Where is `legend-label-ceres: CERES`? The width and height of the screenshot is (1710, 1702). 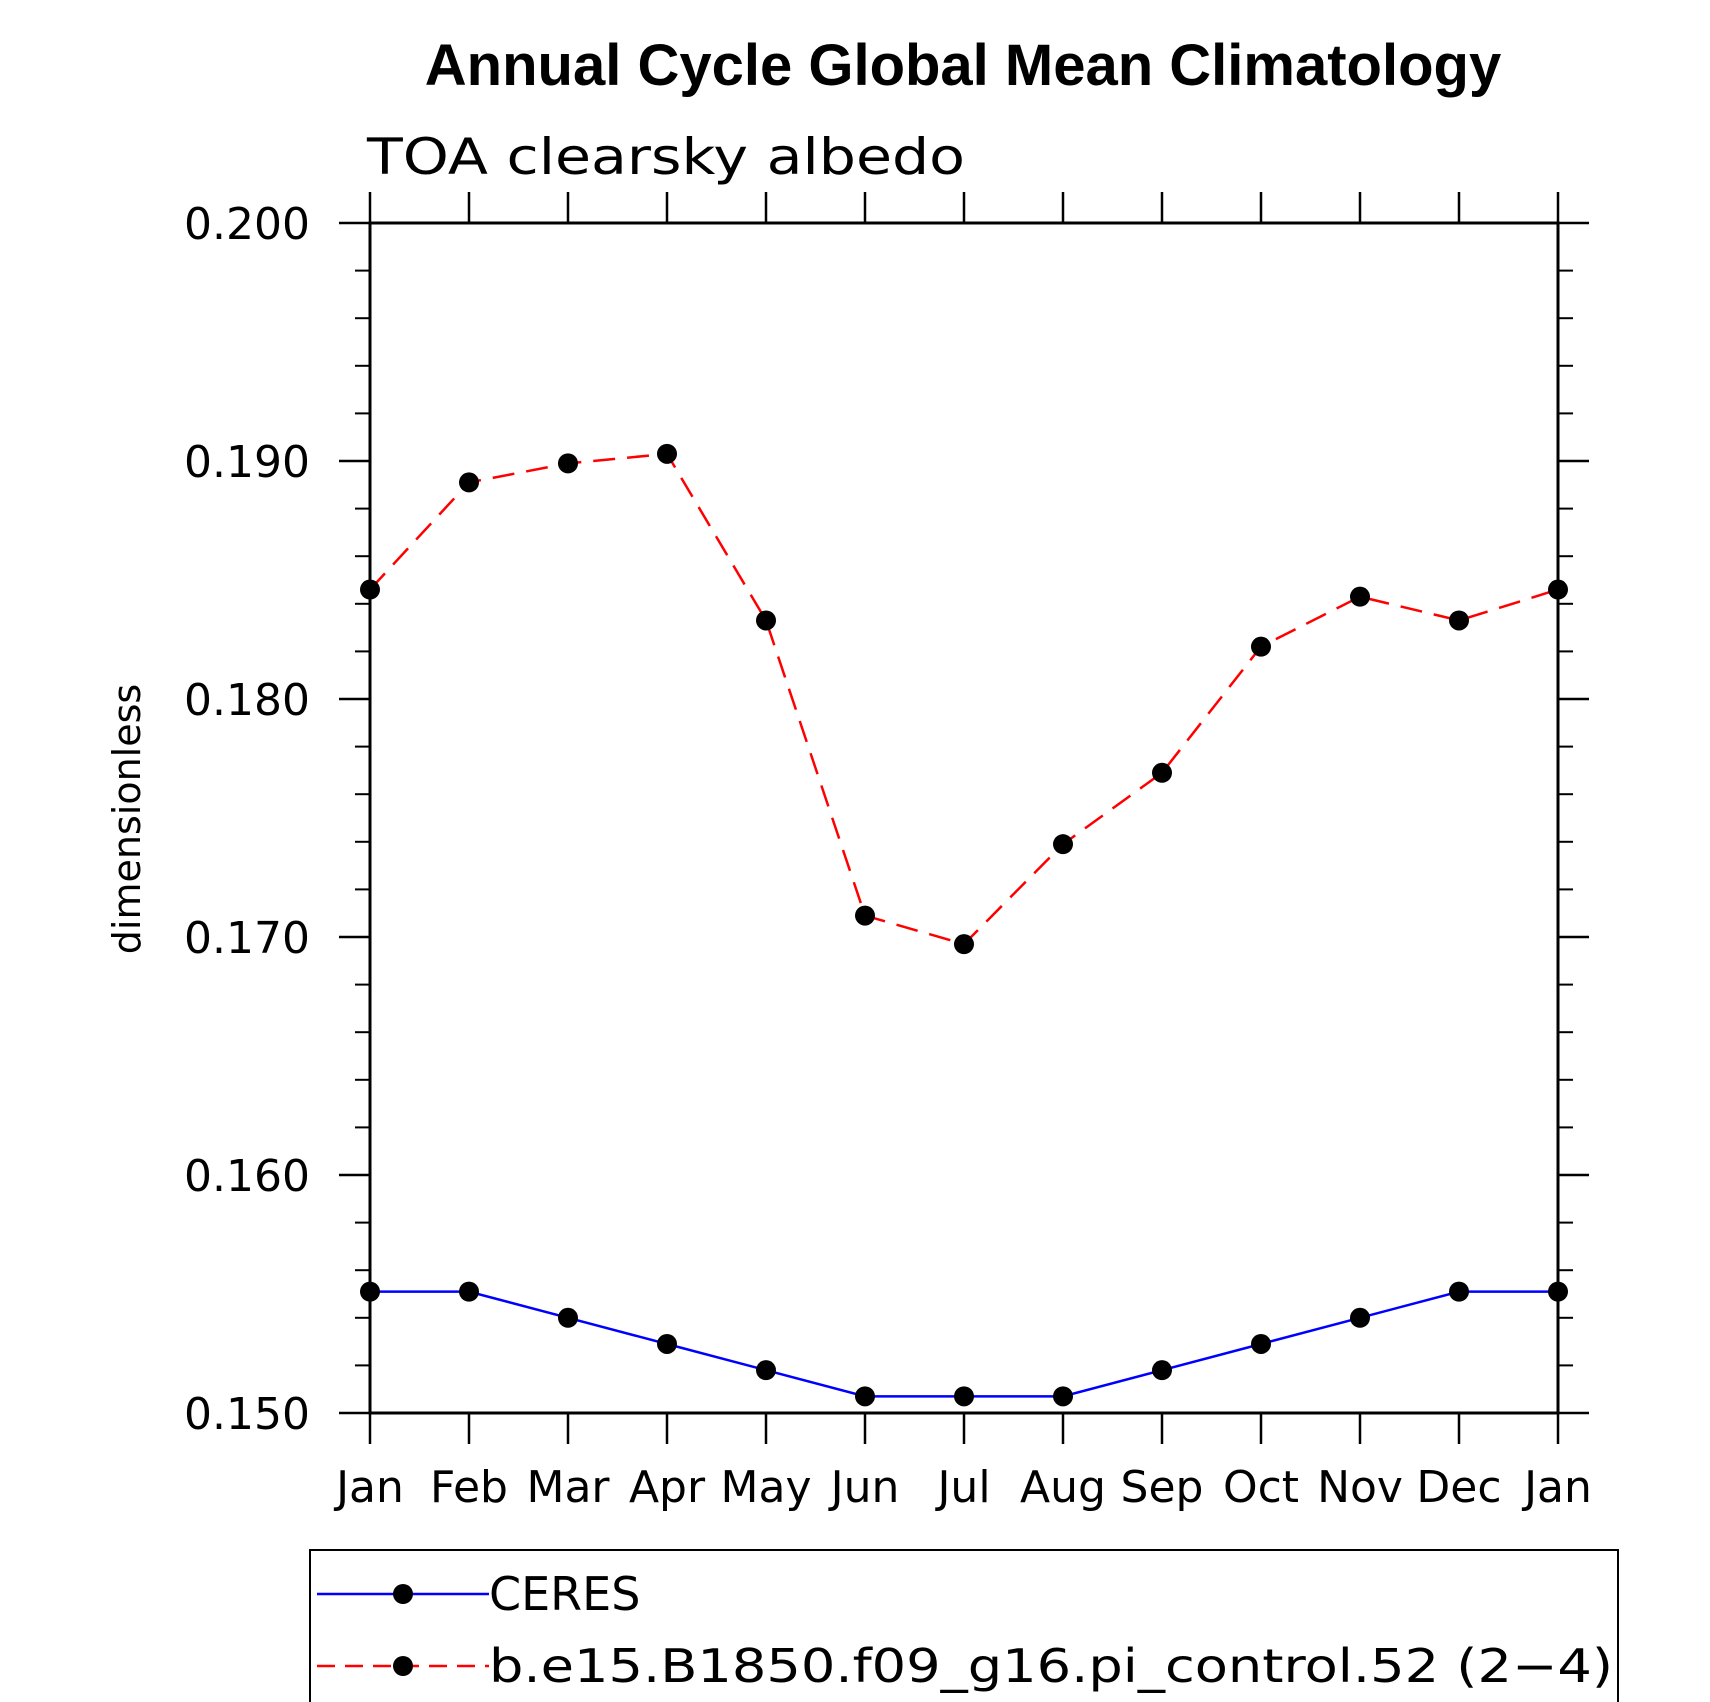 legend-label-ceres: CERES is located at coordinates (564, 1594).